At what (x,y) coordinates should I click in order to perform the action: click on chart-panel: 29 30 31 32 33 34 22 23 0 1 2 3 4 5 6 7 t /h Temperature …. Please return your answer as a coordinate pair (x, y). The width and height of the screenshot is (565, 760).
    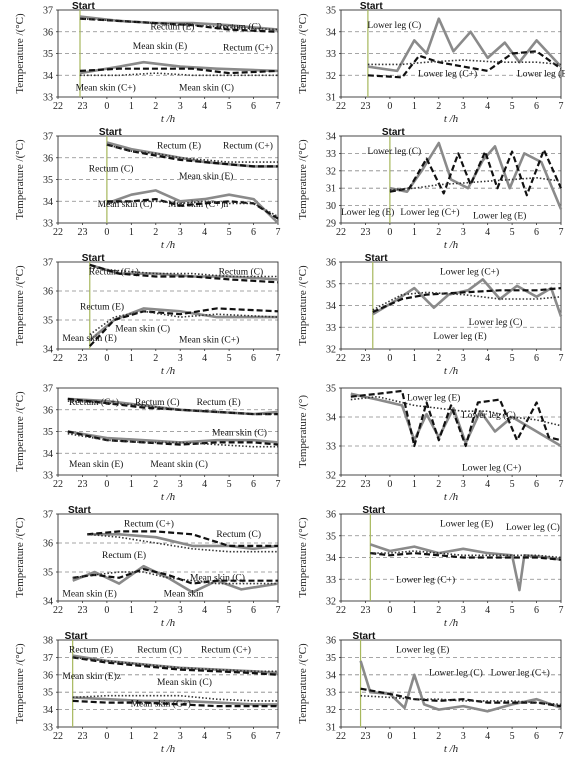
    Looking at the image, I should click on (424, 189).